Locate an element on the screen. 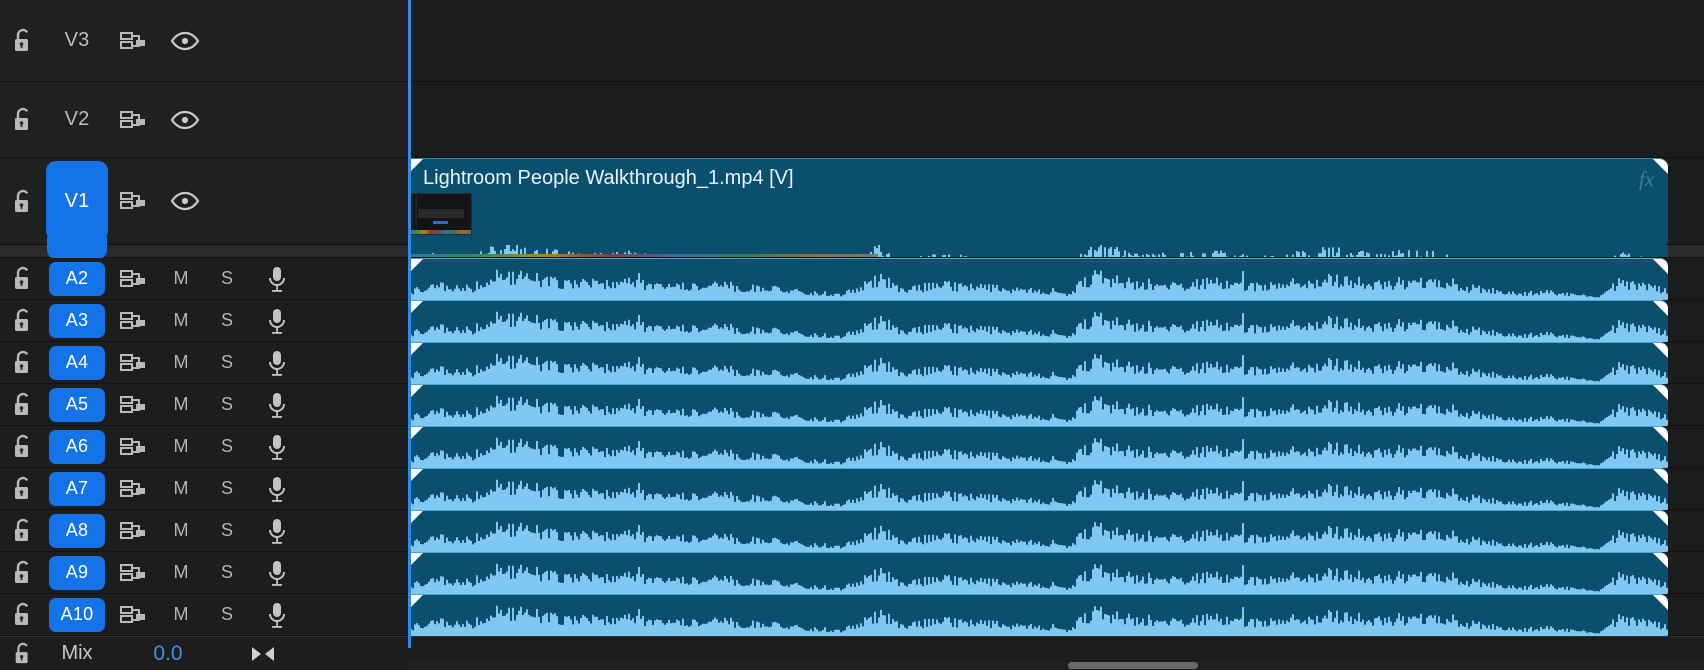 This screenshot has width=1704, height=670. lock-toggle-a6 is located at coordinates (23, 446).